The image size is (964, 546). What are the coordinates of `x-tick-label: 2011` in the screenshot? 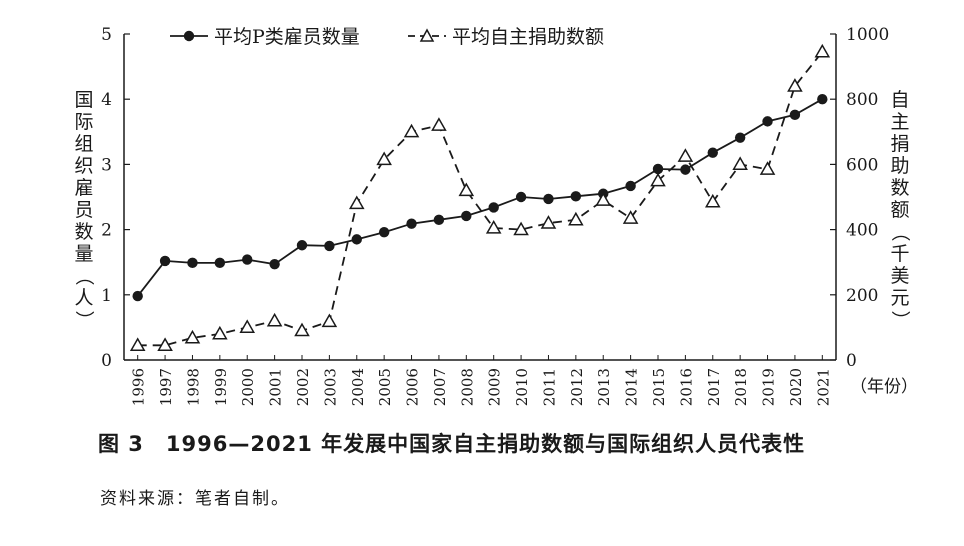 It's located at (549, 387).